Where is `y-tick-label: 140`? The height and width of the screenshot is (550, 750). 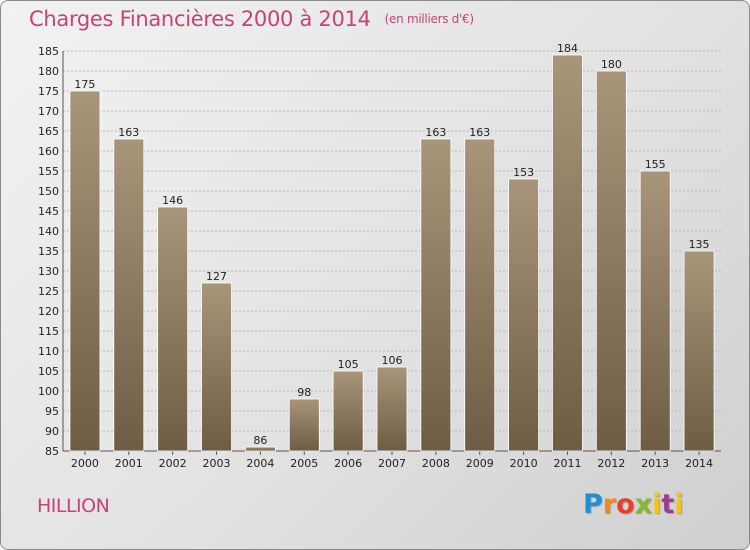 y-tick-label: 140 is located at coordinates (48, 231).